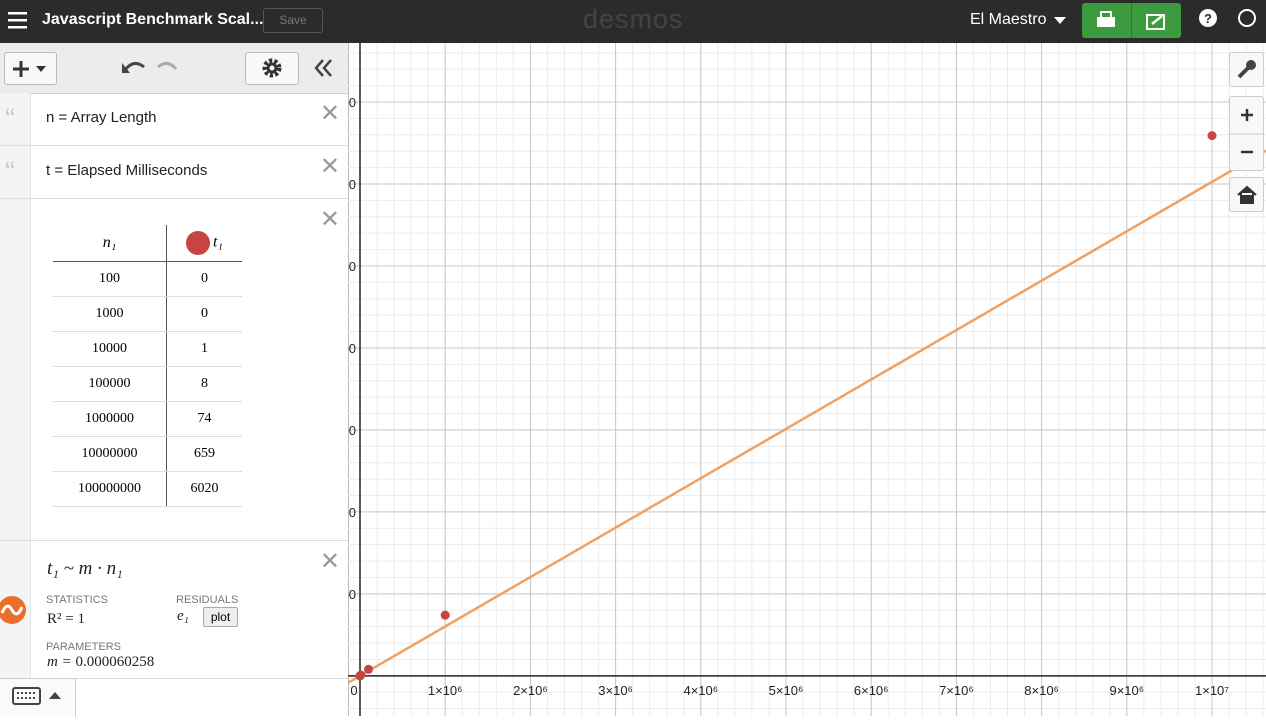 This screenshot has width=1266, height=722. I want to click on table-header: n₁ t₁, so click(147, 243).